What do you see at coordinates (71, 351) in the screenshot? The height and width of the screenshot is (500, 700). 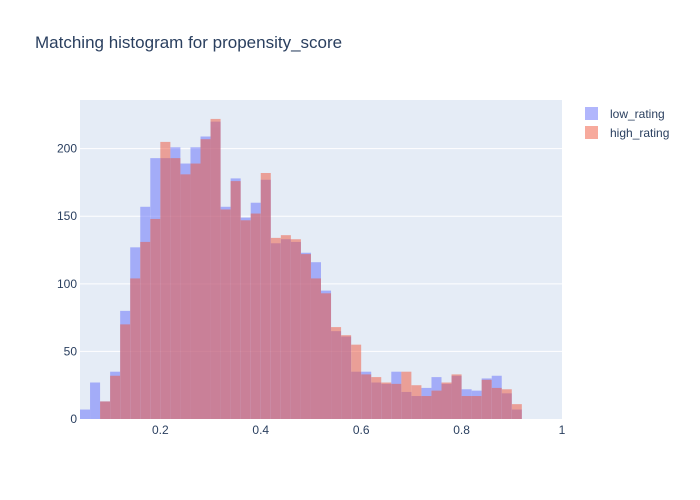 I see `y-tick-label: 50` at bounding box center [71, 351].